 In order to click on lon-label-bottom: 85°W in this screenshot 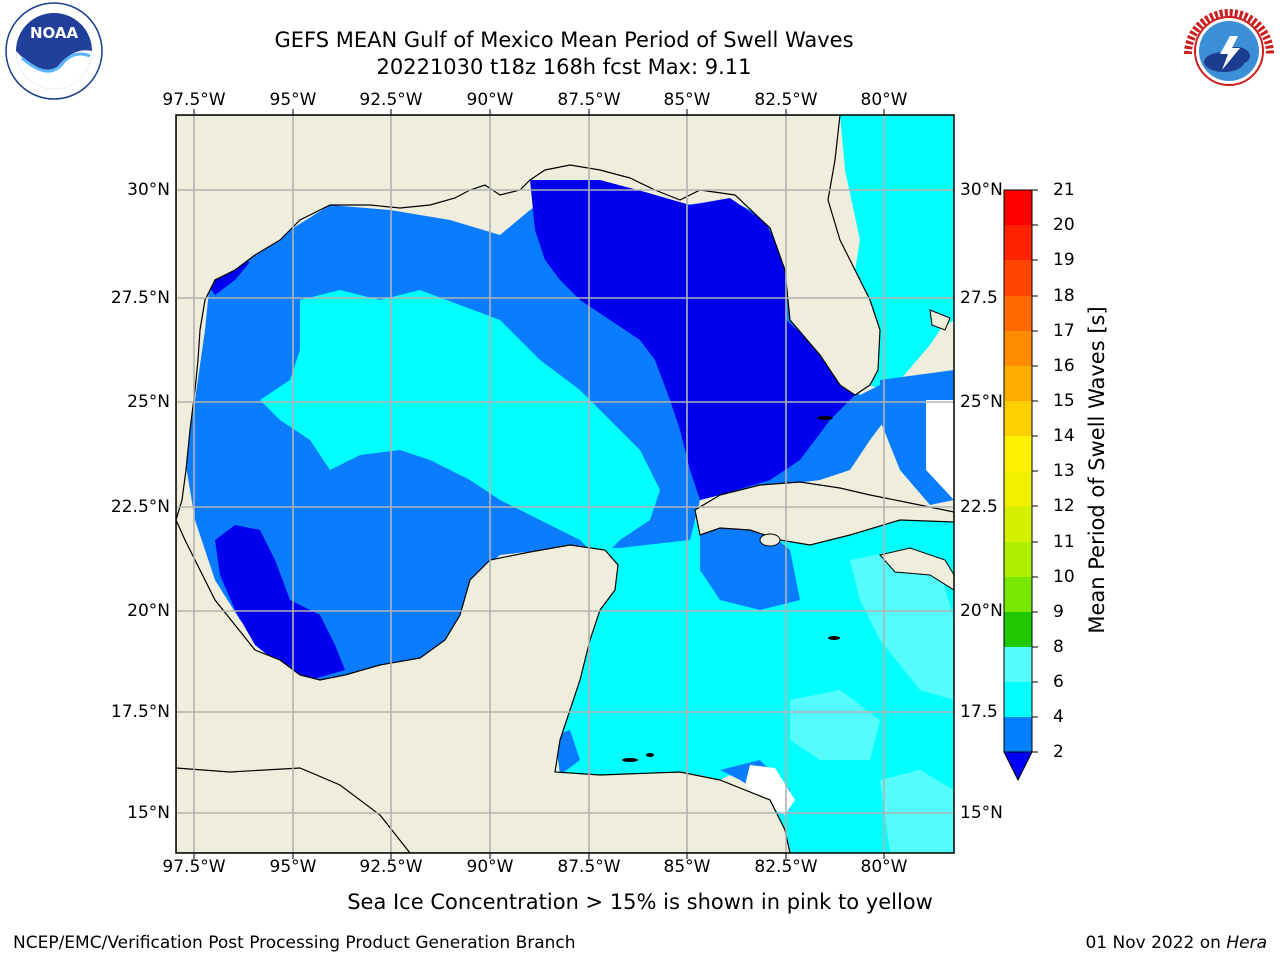, I will do `click(687, 867)`.